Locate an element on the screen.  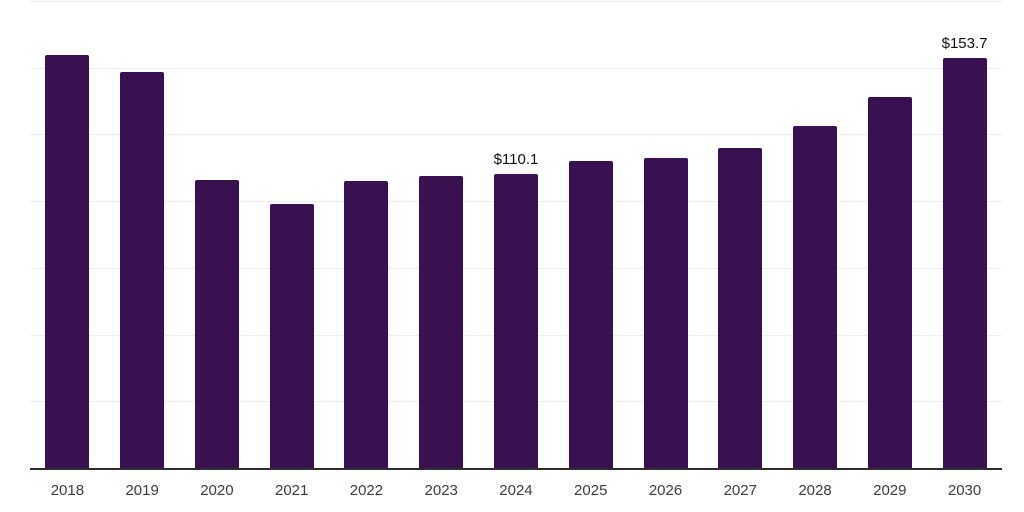
bar-column-2027 is located at coordinates (740, 234).